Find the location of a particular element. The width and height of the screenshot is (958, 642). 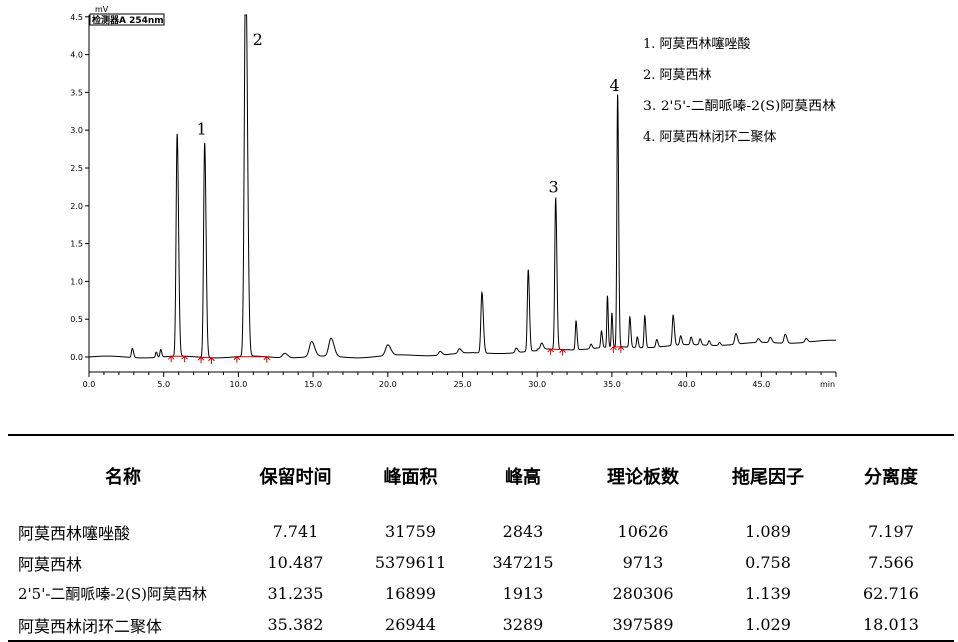

y-tick-label: 0.5 is located at coordinates (76, 319).